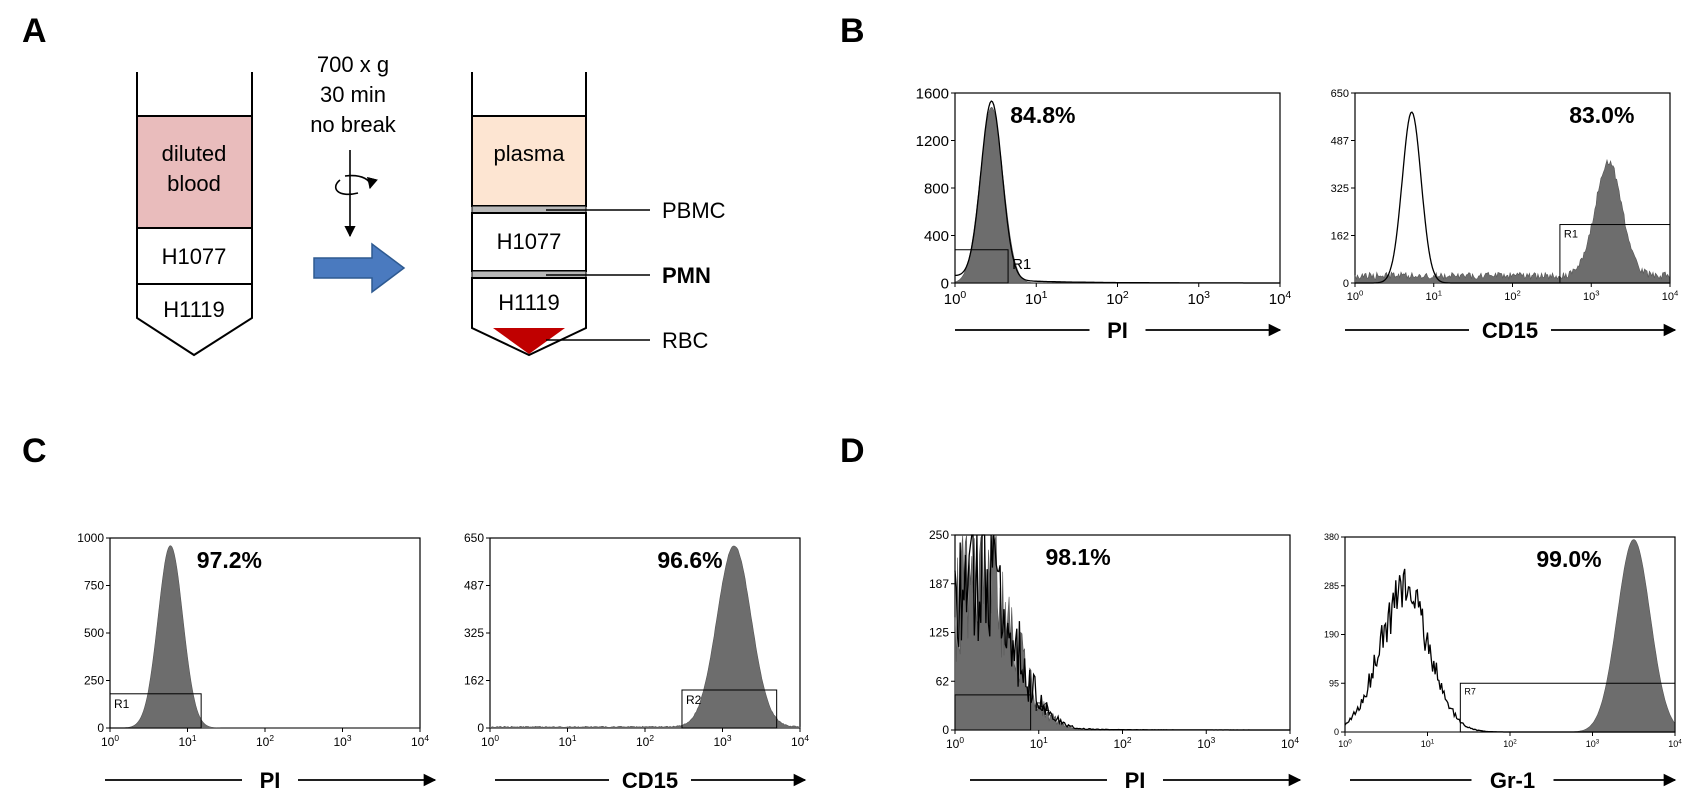  I want to click on plasma-layer, so click(529, 161).